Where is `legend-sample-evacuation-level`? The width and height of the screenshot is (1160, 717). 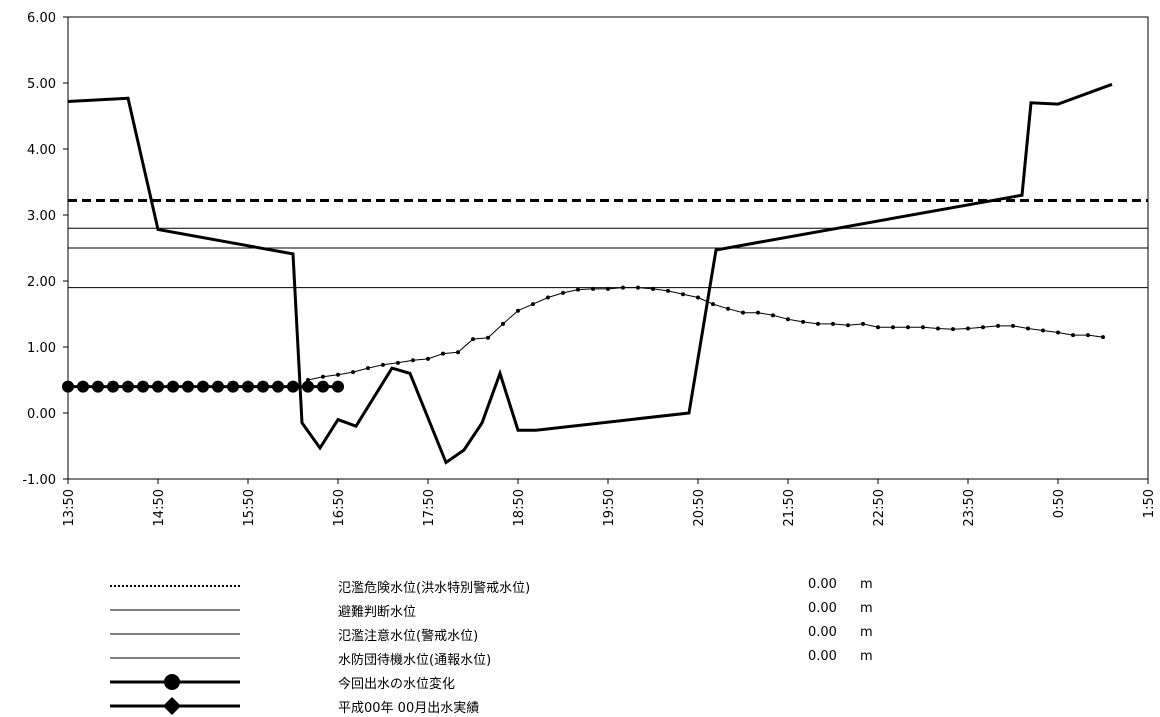 legend-sample-evacuation-level is located at coordinates (175, 610).